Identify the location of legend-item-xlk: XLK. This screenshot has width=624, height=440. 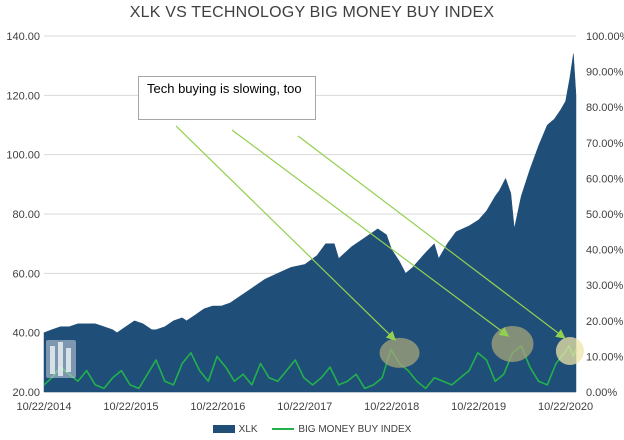
(235, 429).